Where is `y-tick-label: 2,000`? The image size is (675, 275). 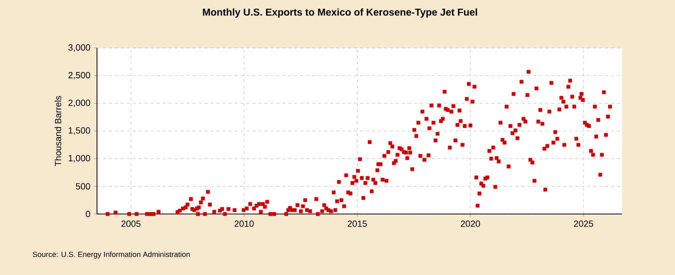
y-tick-label: 2,000 is located at coordinates (79, 104).